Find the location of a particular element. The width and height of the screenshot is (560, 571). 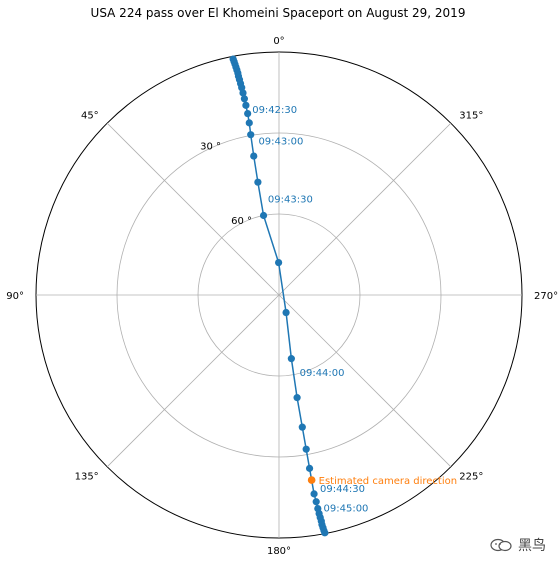

watermark-text: 黑鸟 is located at coordinates (532, 546).